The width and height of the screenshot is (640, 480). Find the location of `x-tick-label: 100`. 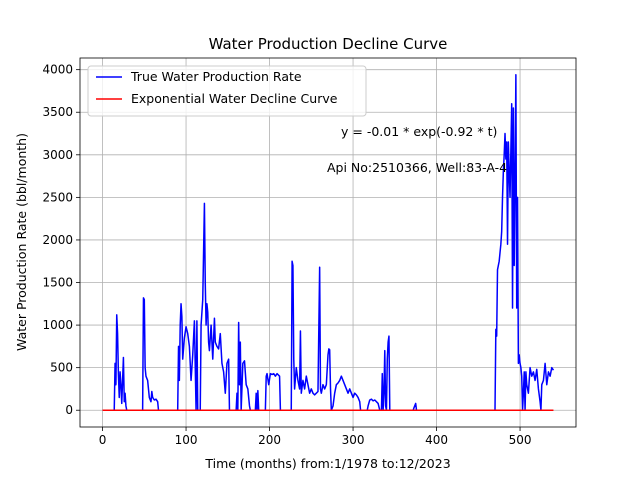

x-tick-label: 100 is located at coordinates (186, 440).